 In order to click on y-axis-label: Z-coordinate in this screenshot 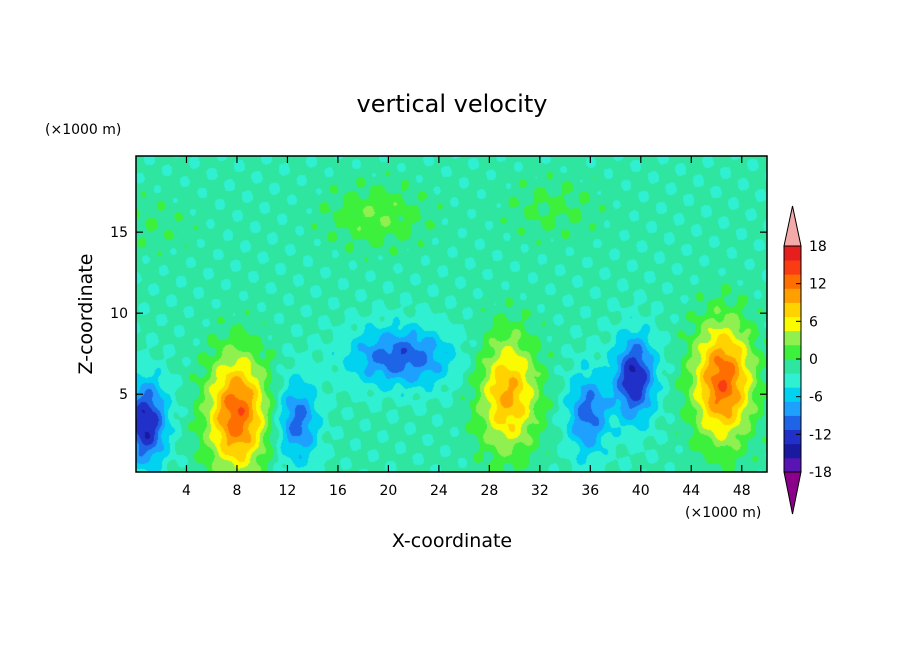, I will do `click(86, 314)`.